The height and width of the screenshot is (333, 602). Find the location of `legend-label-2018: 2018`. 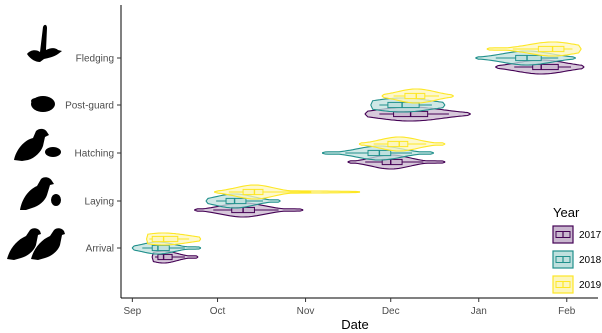

legend-label-2018: 2018 is located at coordinates (590, 260).